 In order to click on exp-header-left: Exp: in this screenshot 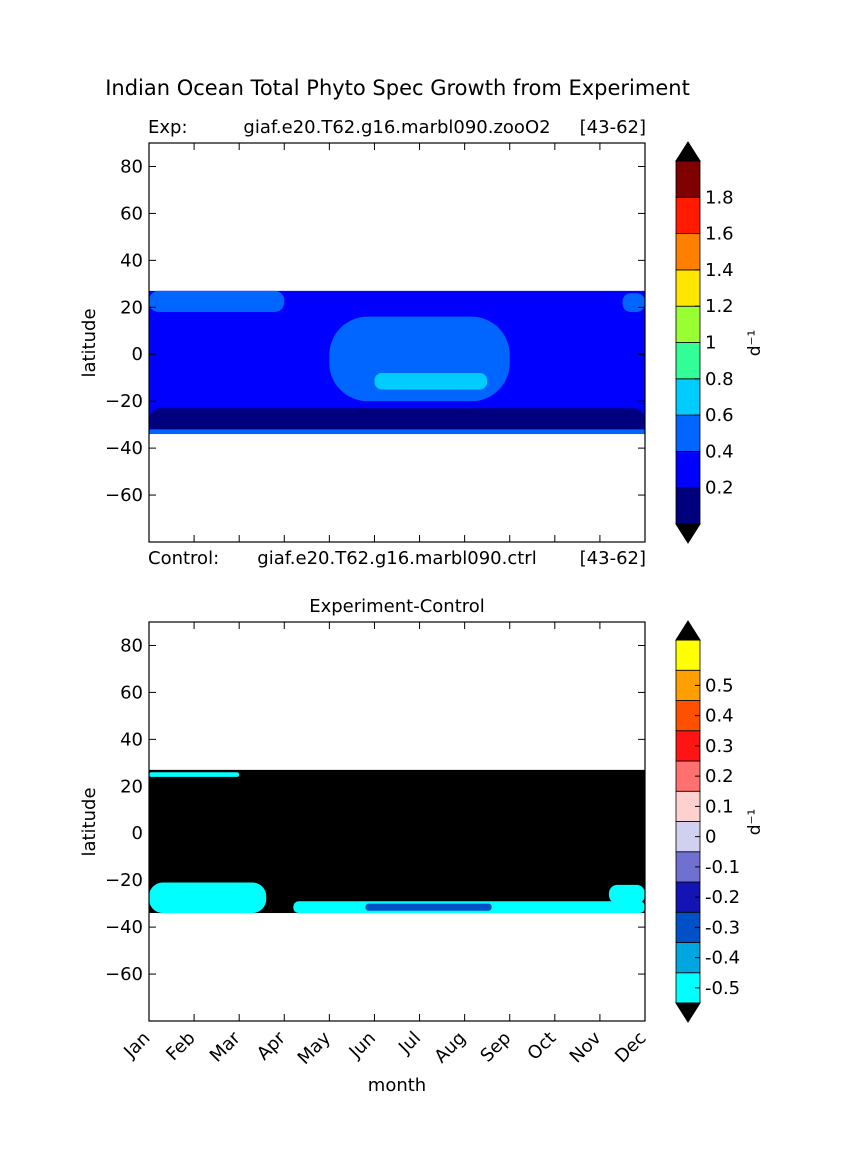, I will do `click(168, 127)`.